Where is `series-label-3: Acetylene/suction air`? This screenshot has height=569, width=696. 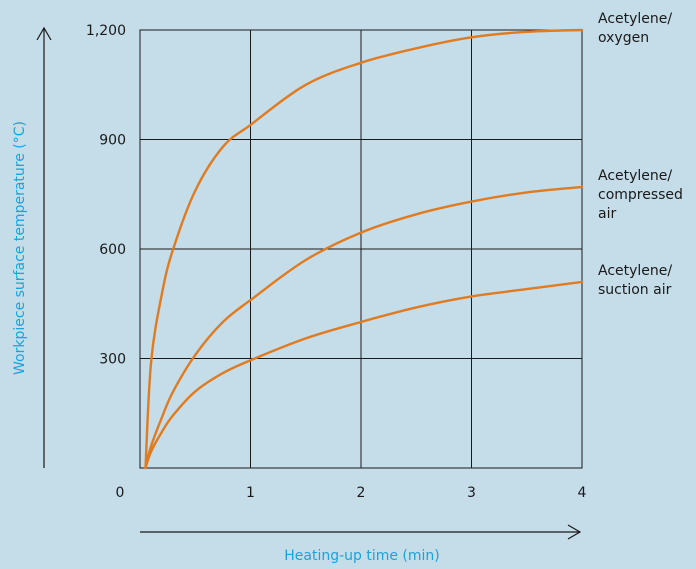
series-label-3: Acetylene/suction air is located at coordinates (635, 280).